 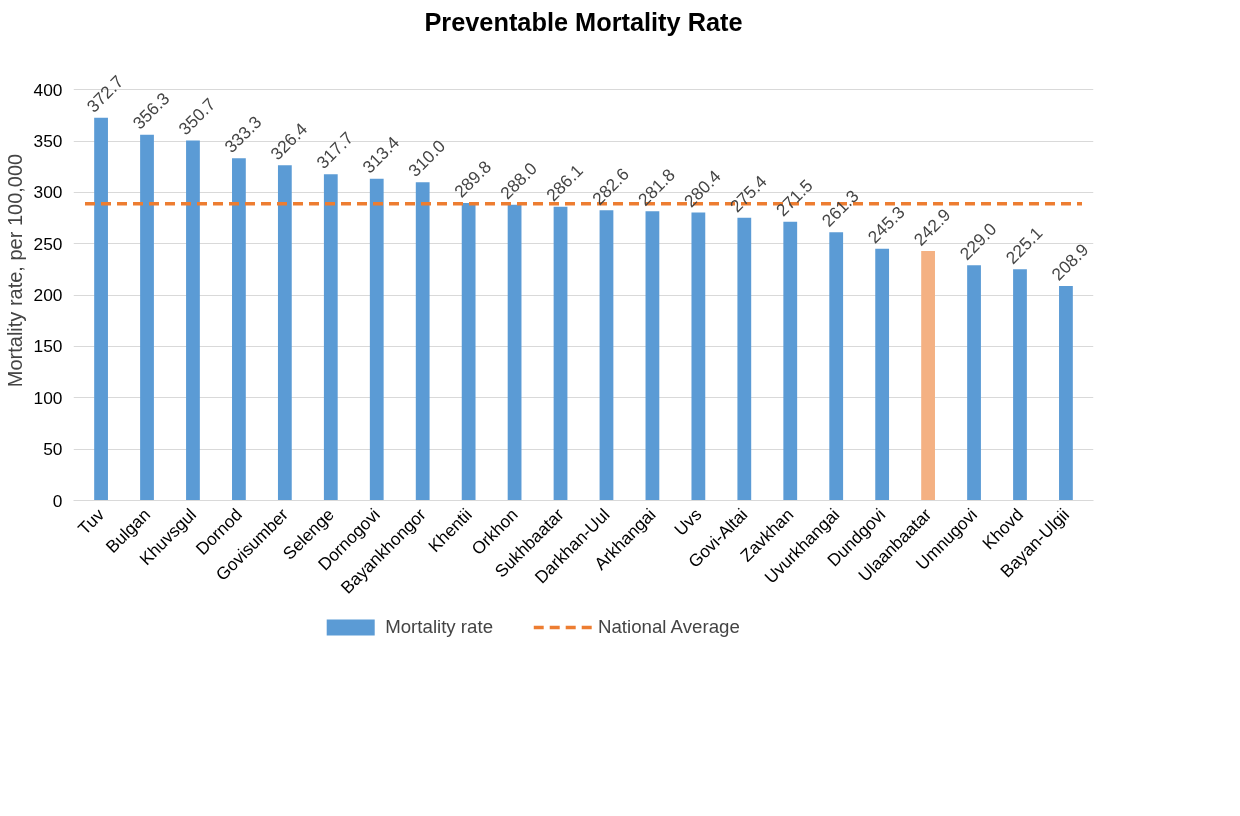 I want to click on y-tick-label: 100, so click(x=48, y=397).